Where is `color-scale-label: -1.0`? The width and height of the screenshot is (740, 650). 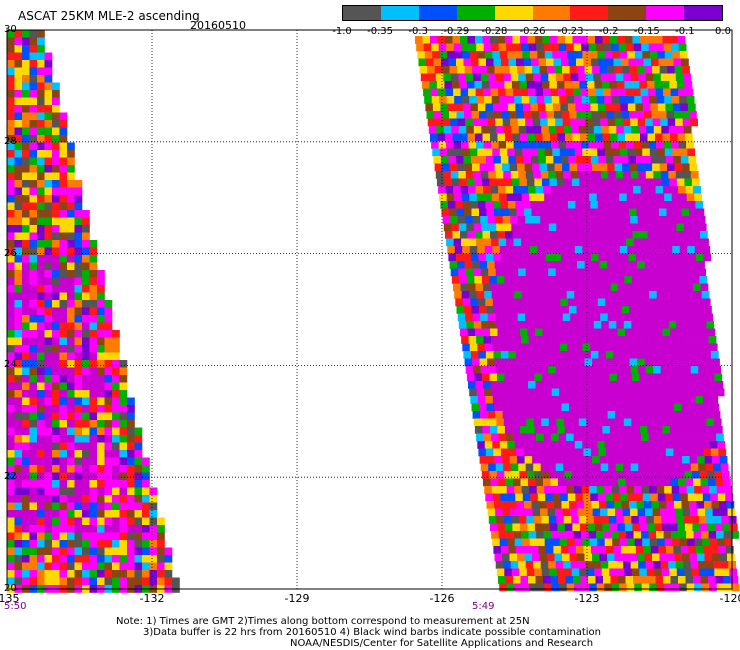
color-scale-label: -1.0 is located at coordinates (342, 31).